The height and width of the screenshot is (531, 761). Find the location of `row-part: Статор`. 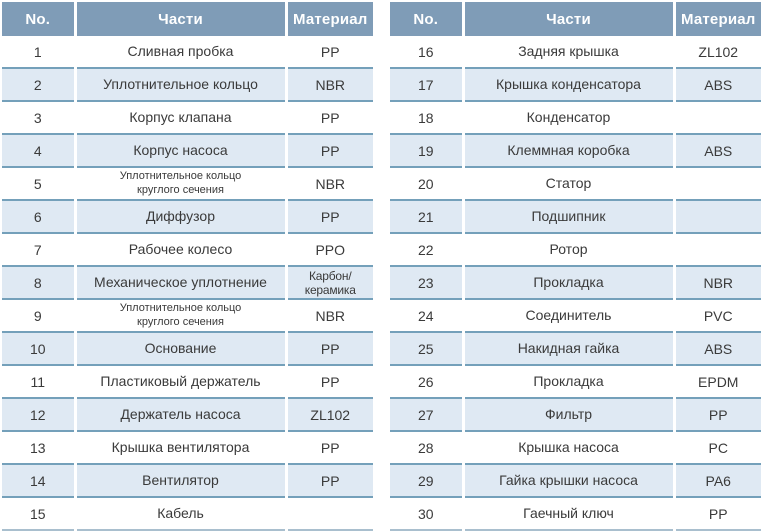

row-part: Статор is located at coordinates (567, 183).